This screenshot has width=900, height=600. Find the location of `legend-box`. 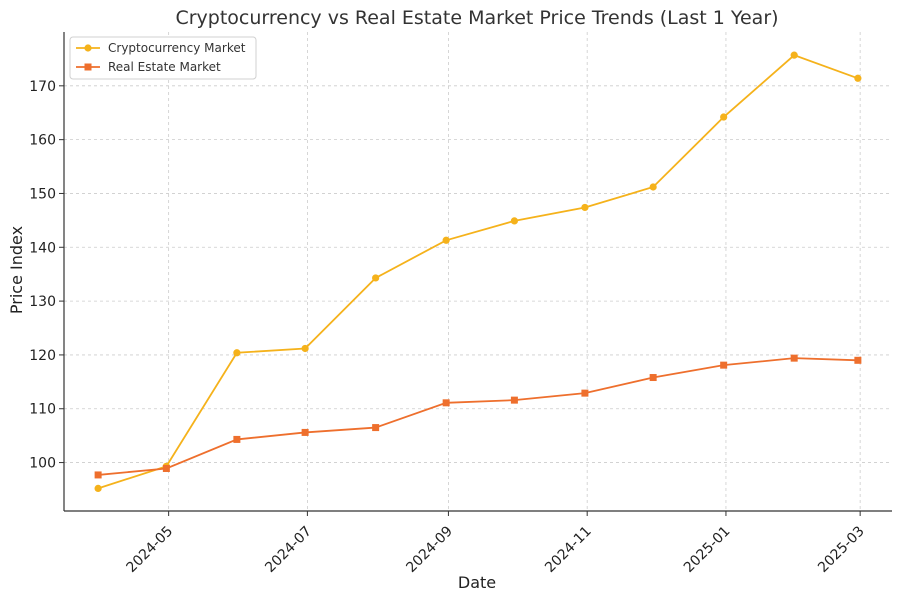

legend-box is located at coordinates (163, 58).